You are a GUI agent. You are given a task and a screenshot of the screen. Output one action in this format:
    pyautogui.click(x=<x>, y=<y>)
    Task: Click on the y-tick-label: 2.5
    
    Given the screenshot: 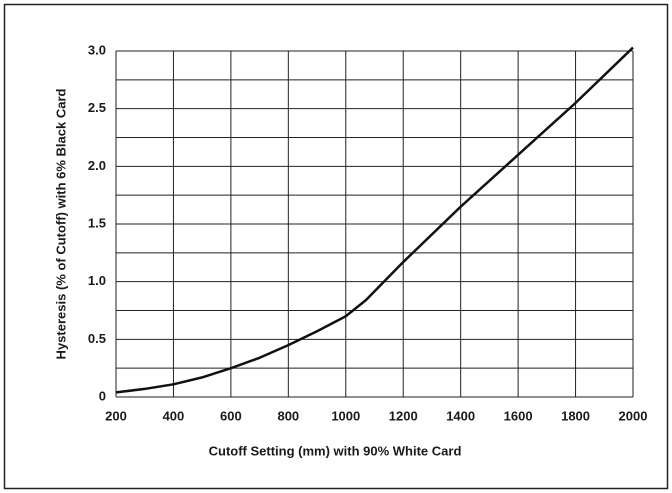 What is the action you would take?
    pyautogui.click(x=97, y=107)
    